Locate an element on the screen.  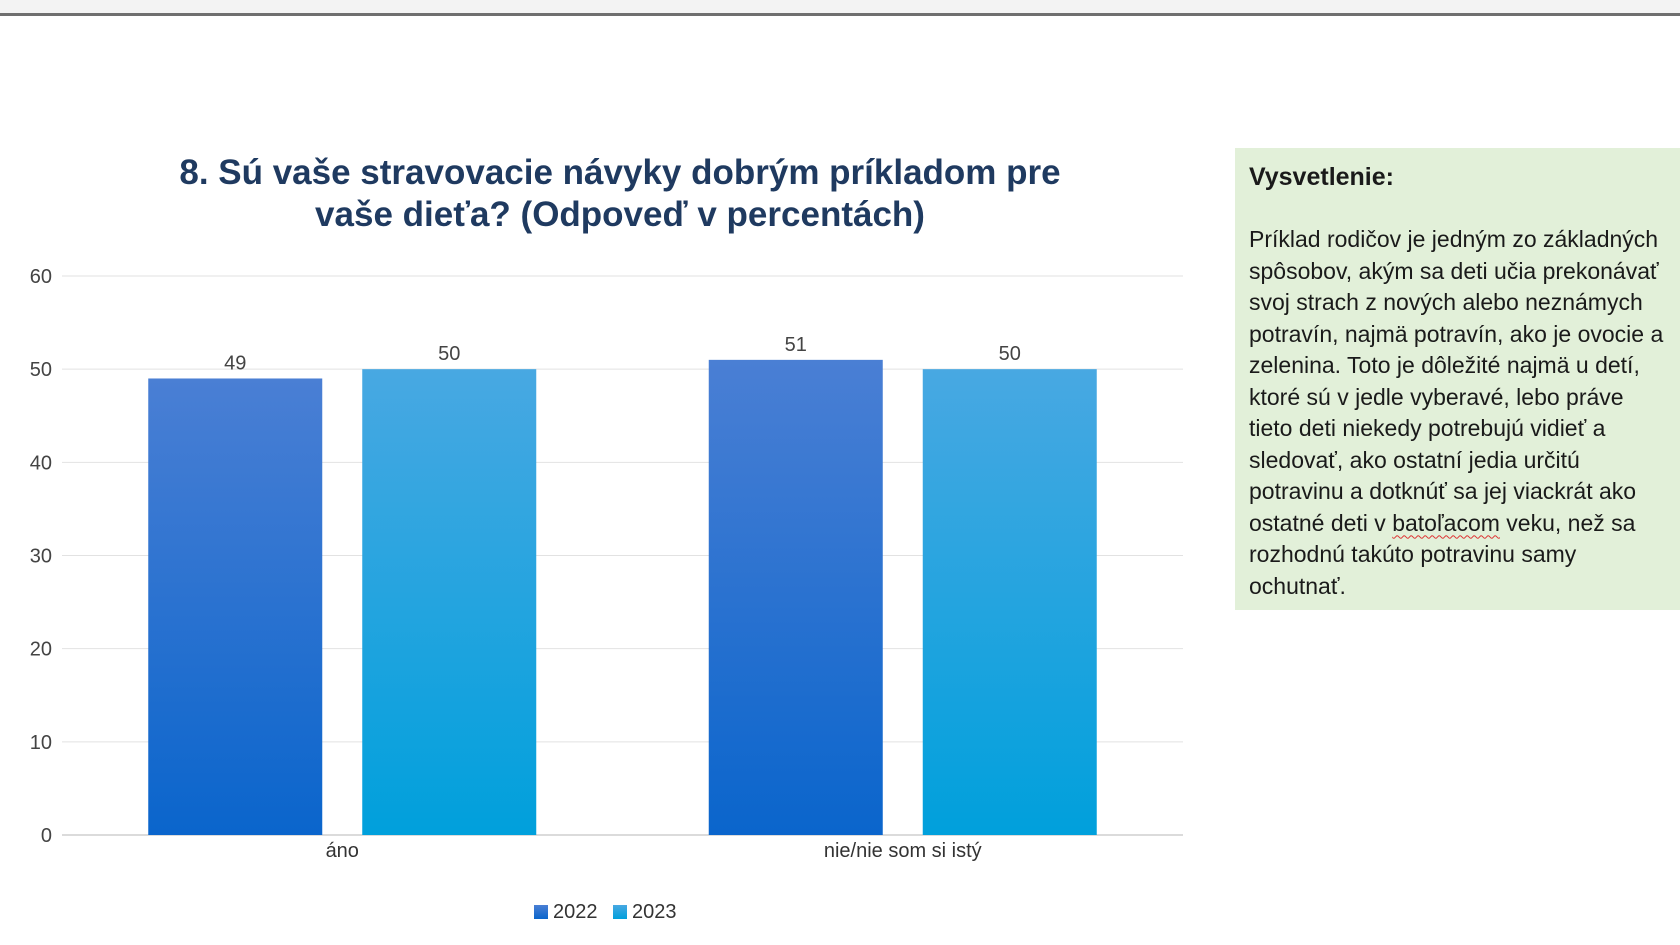
y-tick-label: 60 is located at coordinates (41, 277).